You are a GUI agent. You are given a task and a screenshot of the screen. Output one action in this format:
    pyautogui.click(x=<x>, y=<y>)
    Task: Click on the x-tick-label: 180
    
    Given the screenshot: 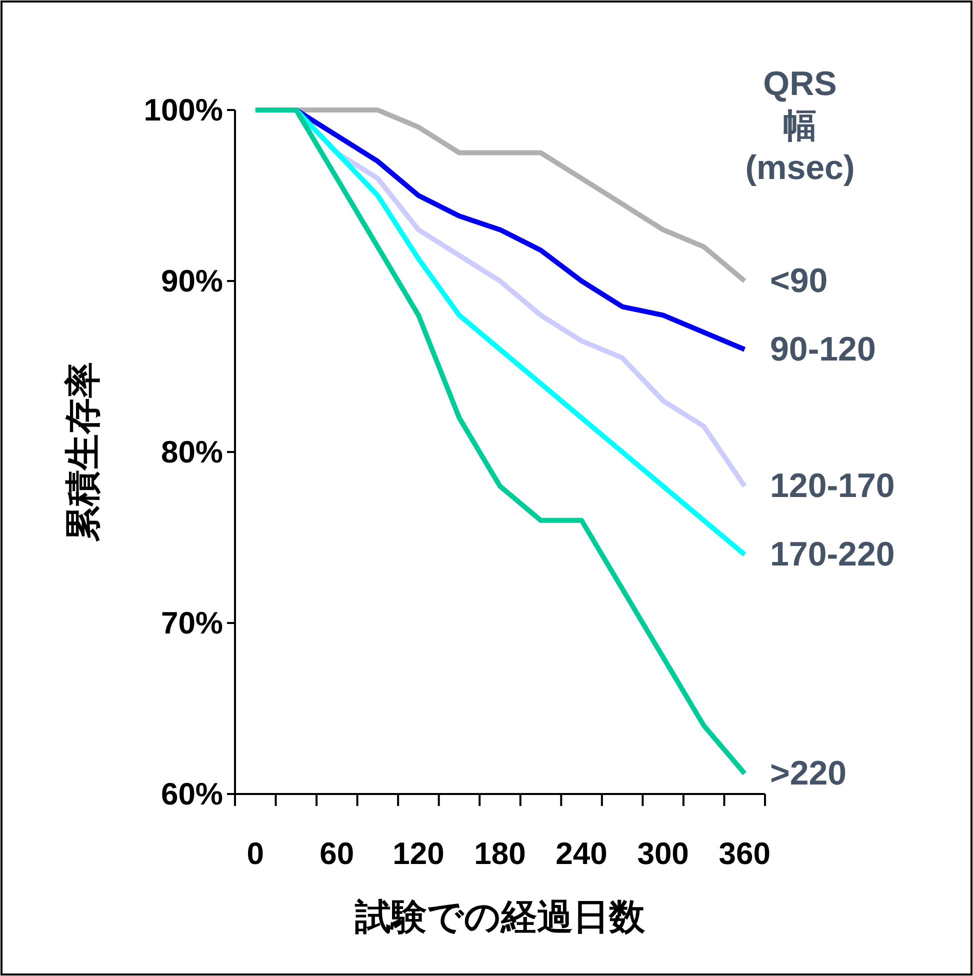 What is the action you would take?
    pyautogui.click(x=500, y=853)
    